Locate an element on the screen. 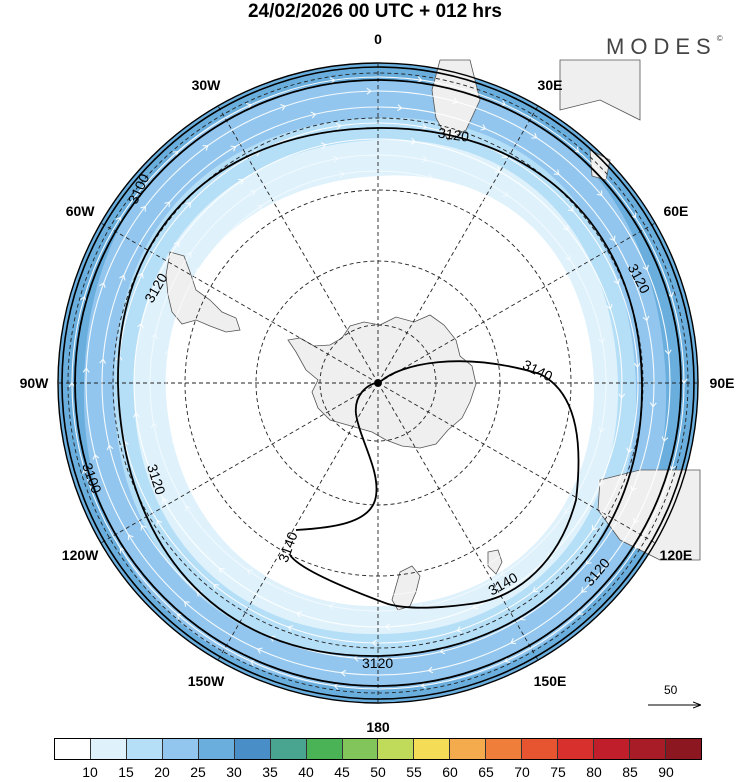 The image size is (750, 782). brand-logo: MODES© is located at coordinates (664, 47).